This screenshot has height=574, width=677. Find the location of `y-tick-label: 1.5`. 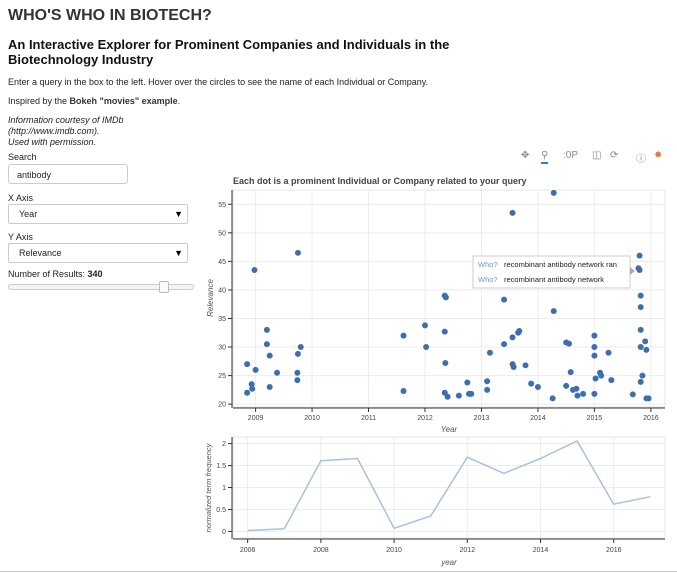

y-tick-label: 1.5 is located at coordinates (221, 466).